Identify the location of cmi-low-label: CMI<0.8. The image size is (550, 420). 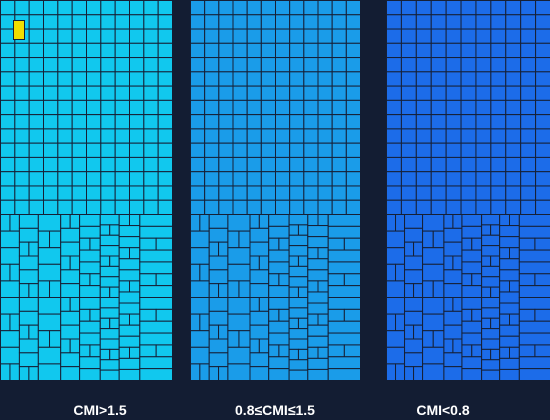
(443, 410).